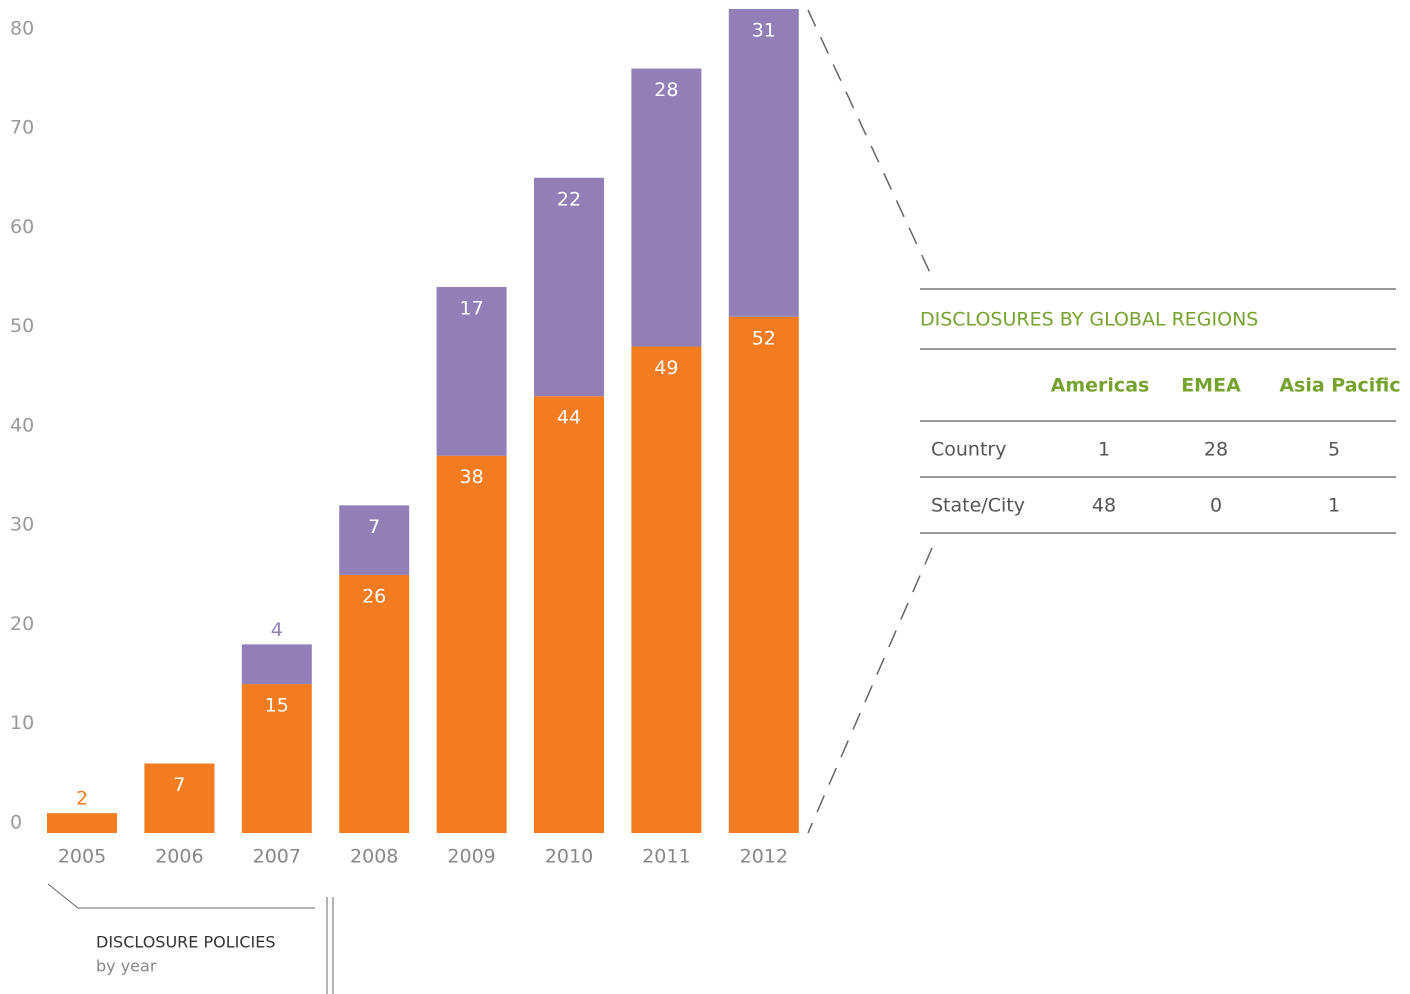 The width and height of the screenshot is (1410, 994). What do you see at coordinates (126, 966) in the screenshot?
I see `caption-sub: by year` at bounding box center [126, 966].